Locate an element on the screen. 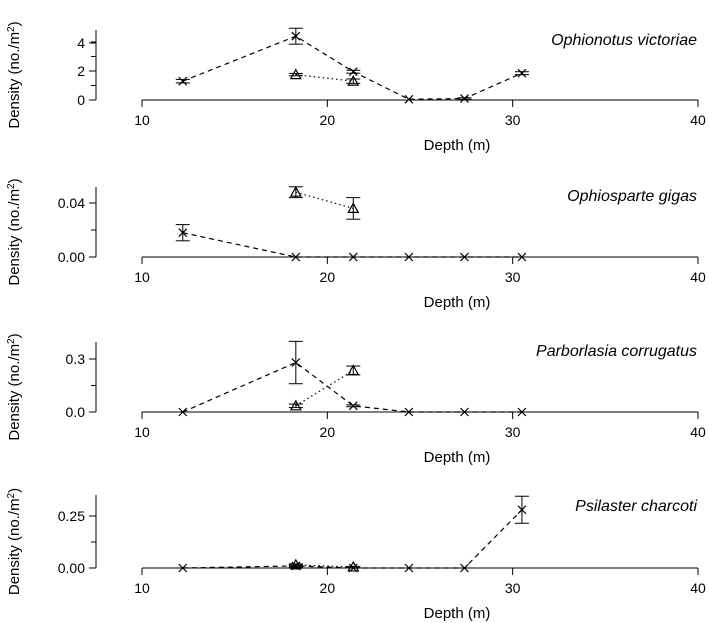  panel-title: Ophiosparte gigas is located at coordinates (632, 196).